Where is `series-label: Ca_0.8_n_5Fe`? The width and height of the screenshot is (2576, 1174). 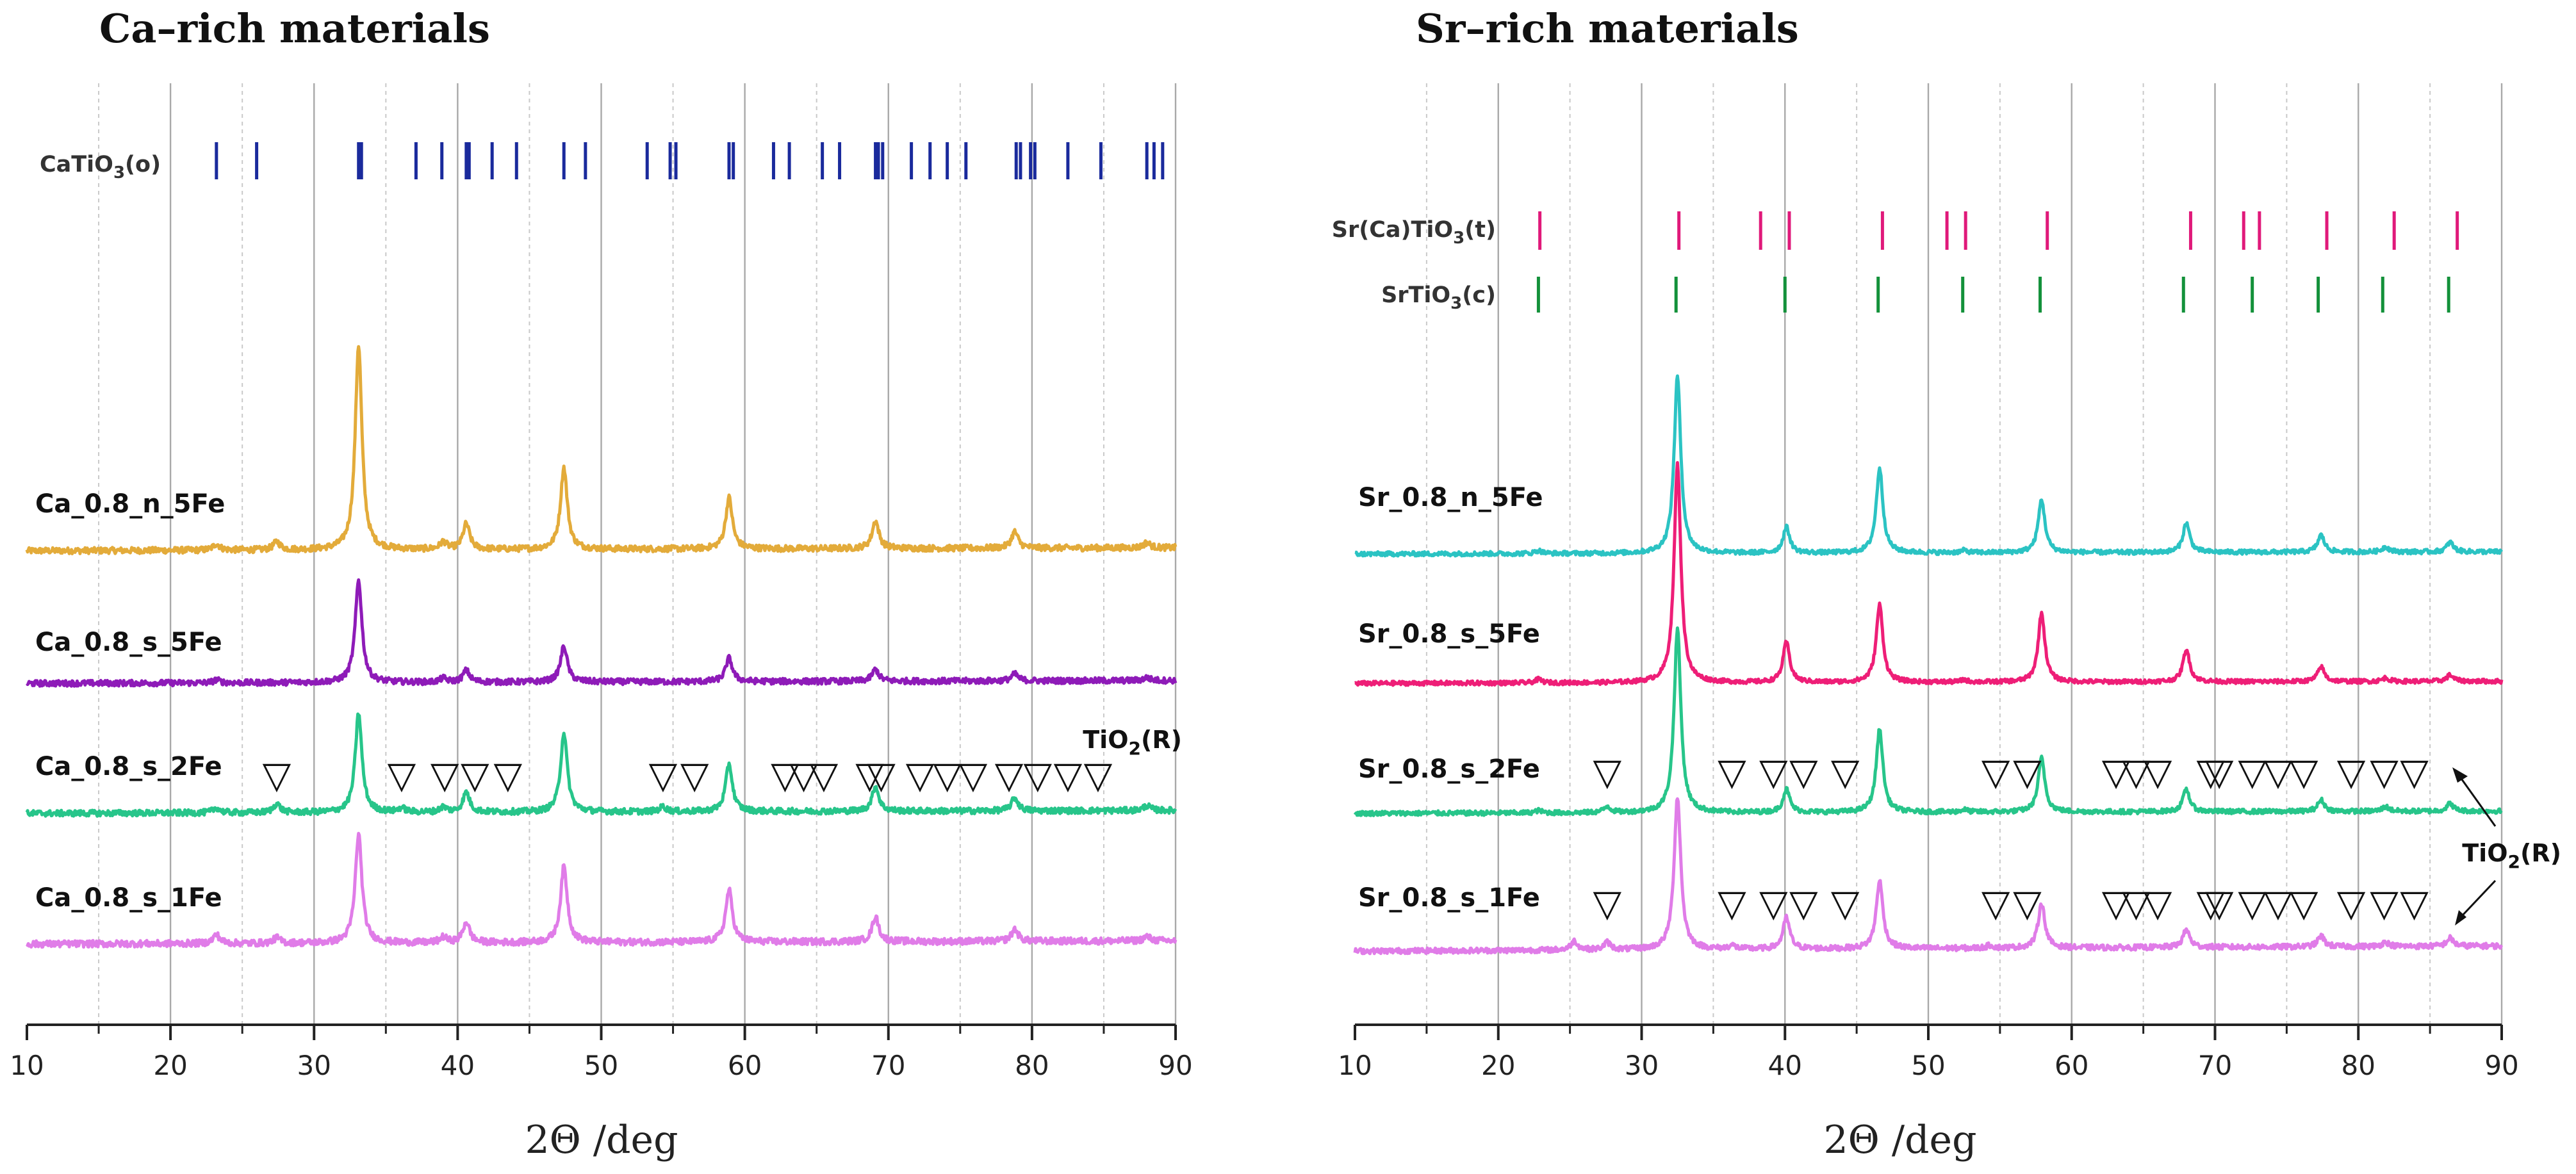
series-label: Ca_0.8_n_5Fe is located at coordinates (130, 504).